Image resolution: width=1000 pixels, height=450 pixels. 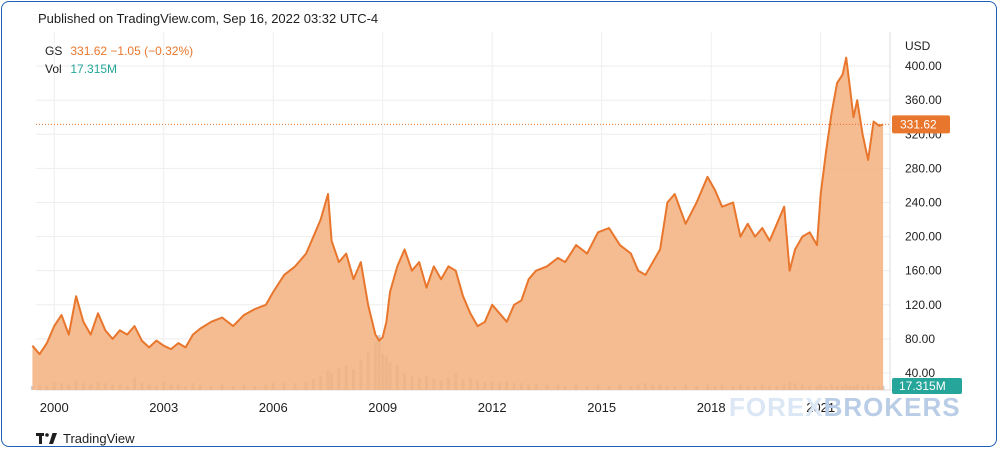 I want to click on legend-vol-value: 17.315M, so click(x=94, y=69).